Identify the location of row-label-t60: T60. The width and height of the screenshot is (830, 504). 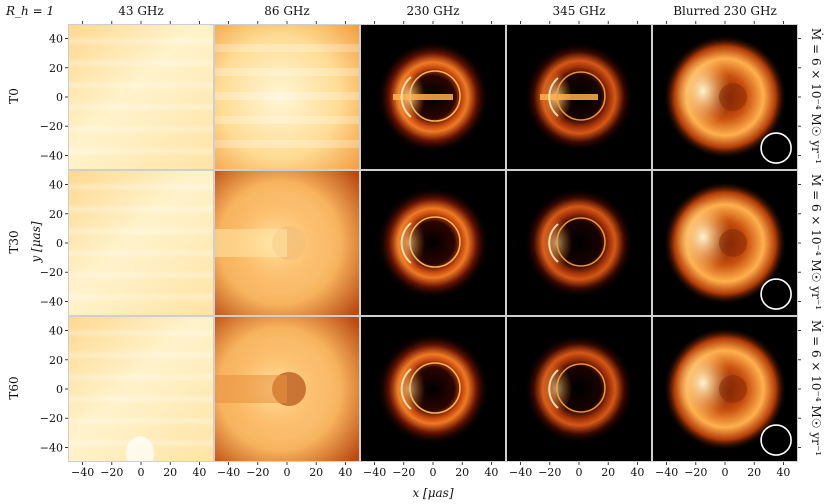
(14, 387).